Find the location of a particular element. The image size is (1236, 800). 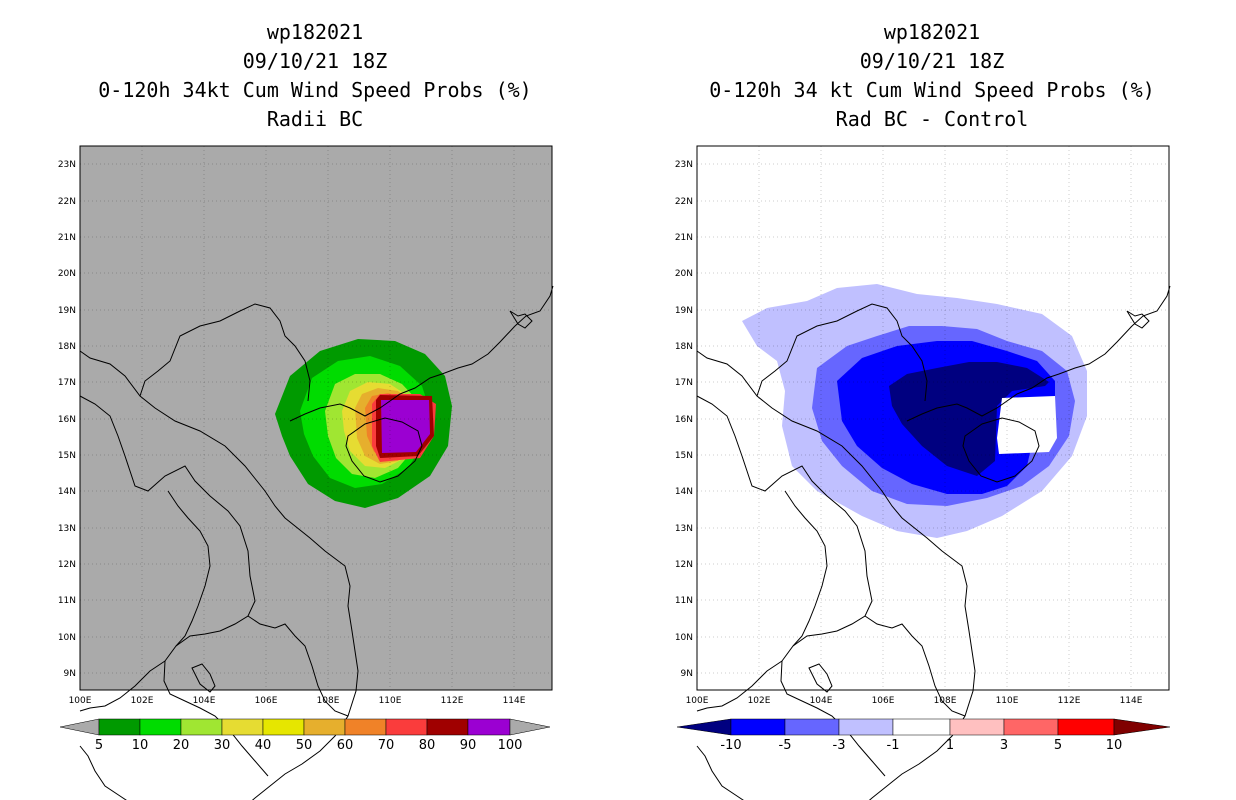

right-lat-label: 15N is located at coordinates (684, 456).